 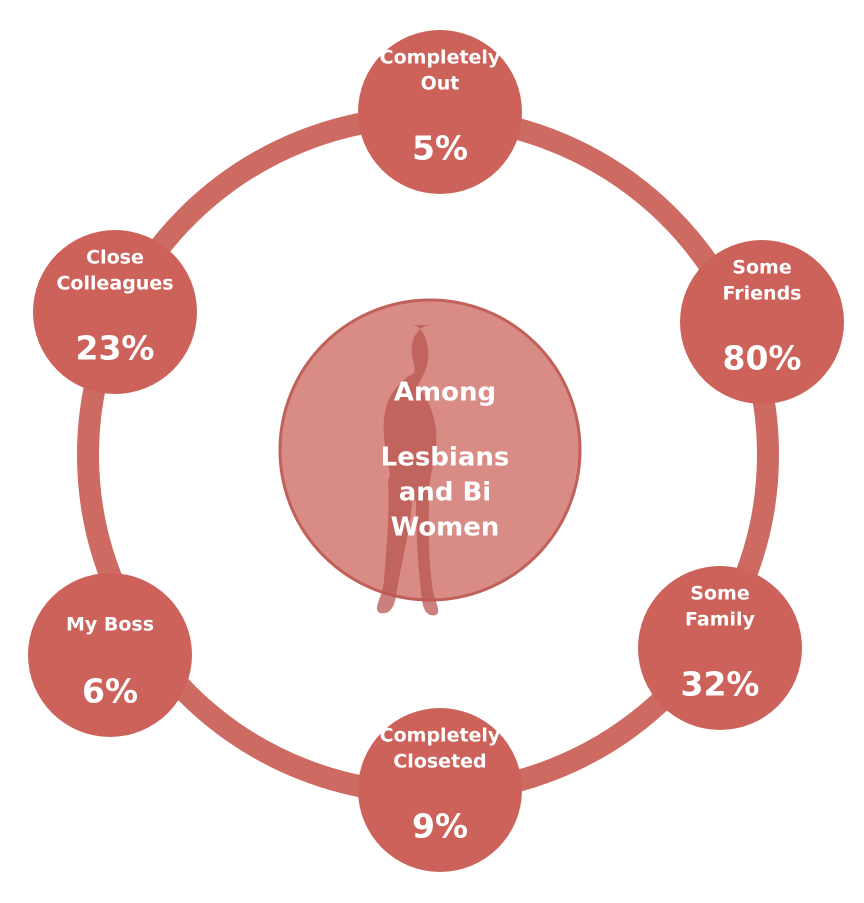 I want to click on node-value: 5%, so click(x=440, y=148).